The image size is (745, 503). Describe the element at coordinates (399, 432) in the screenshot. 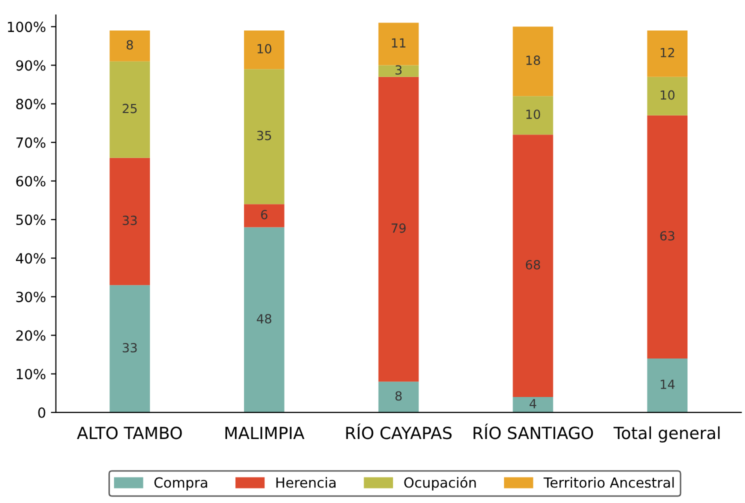

I see `x-tick-label: RÍO CAYAPAS` at that location.